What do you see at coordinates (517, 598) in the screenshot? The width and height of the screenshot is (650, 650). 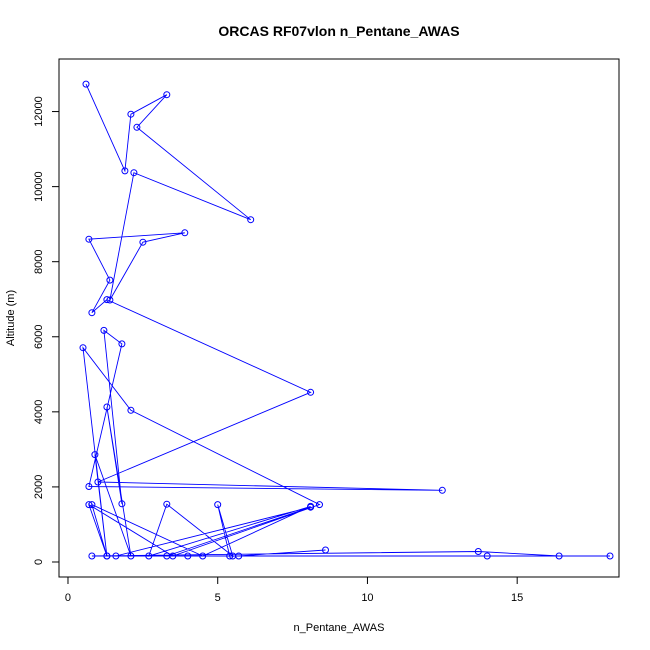 I see `x-tick-label: 15` at bounding box center [517, 598].